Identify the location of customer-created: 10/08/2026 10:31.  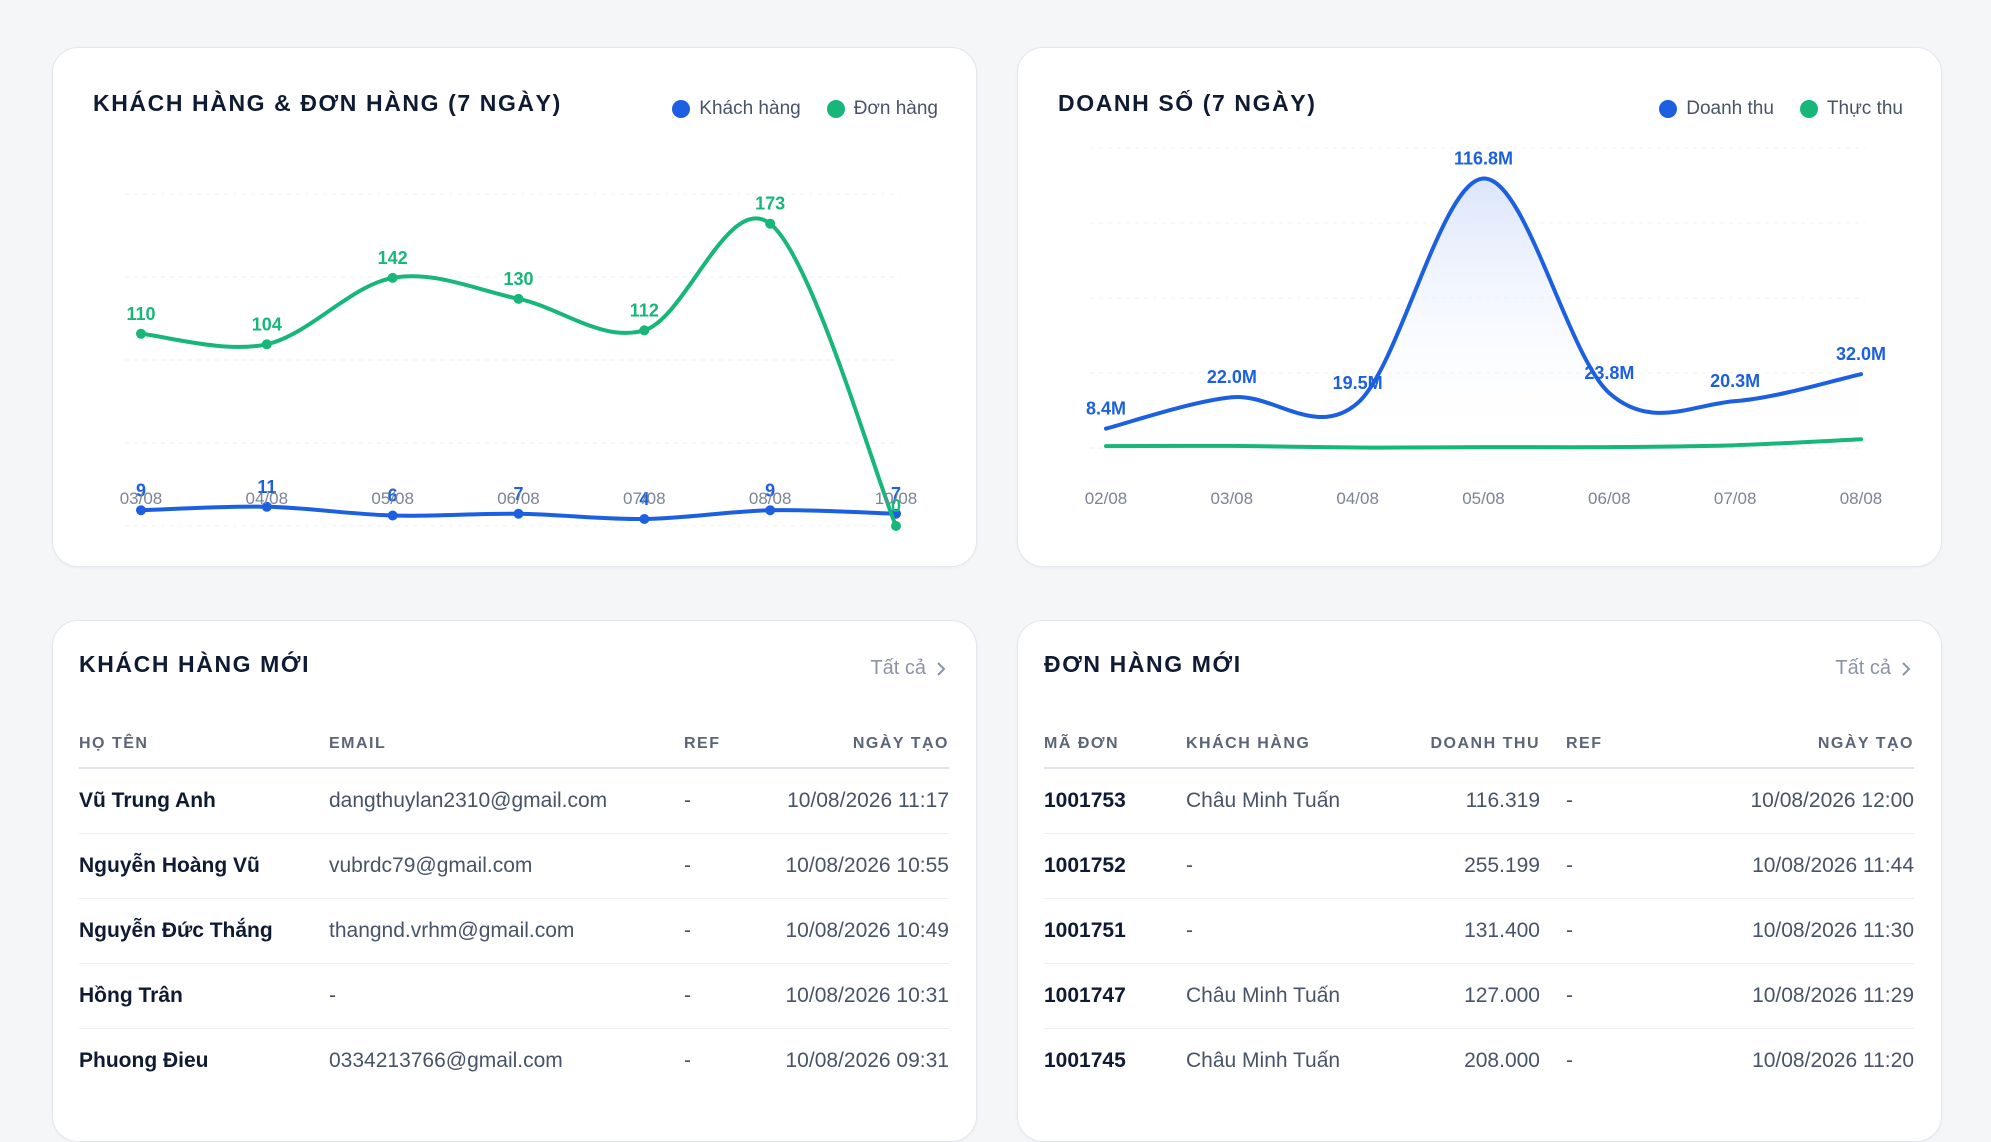
(864, 996).